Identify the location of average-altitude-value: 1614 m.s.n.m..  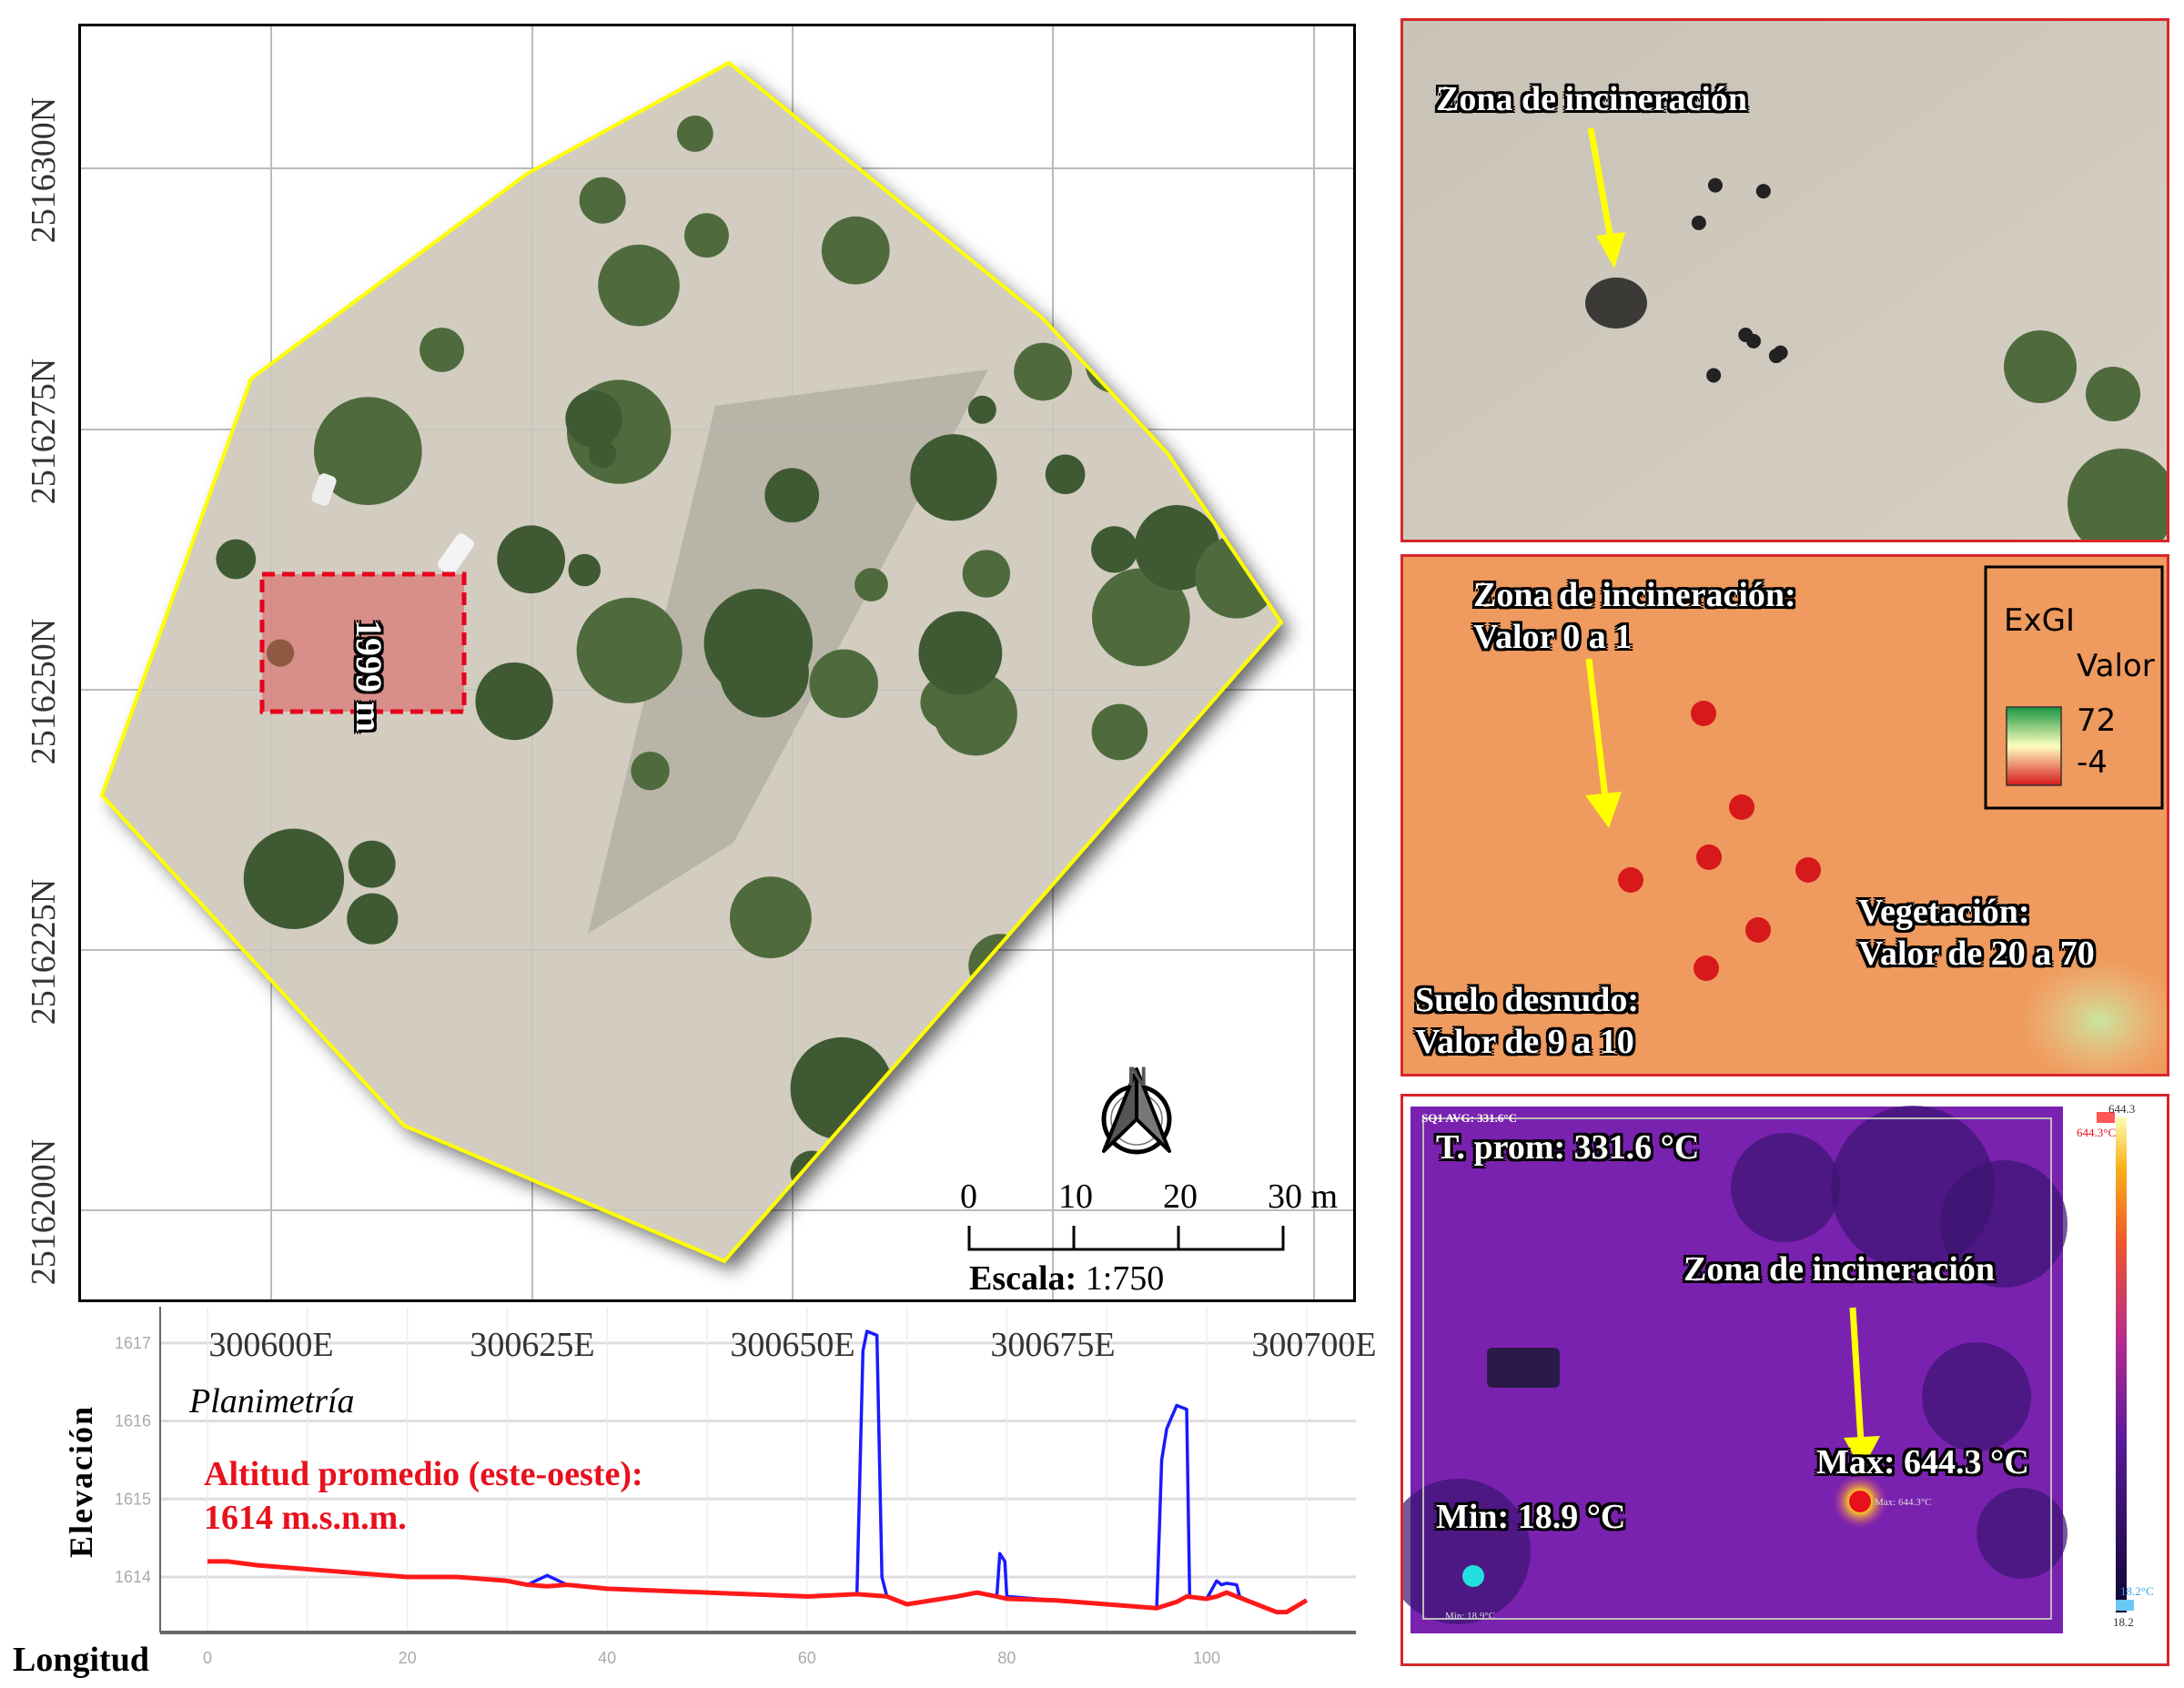
(305, 1518).